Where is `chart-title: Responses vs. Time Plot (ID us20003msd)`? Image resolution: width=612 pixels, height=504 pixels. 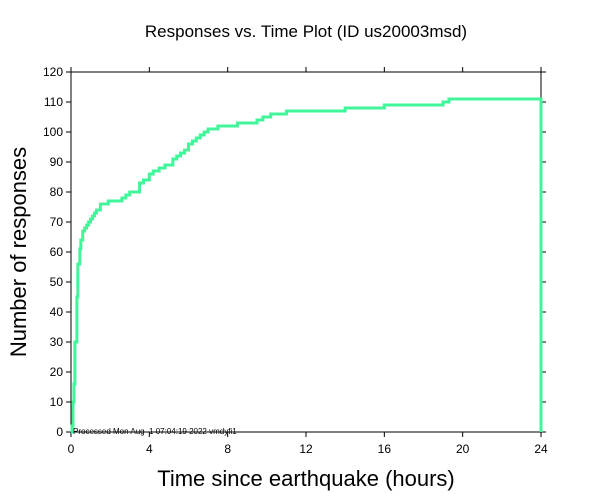
chart-title: Responses vs. Time Plot (ID us20003msd) is located at coordinates (306, 31).